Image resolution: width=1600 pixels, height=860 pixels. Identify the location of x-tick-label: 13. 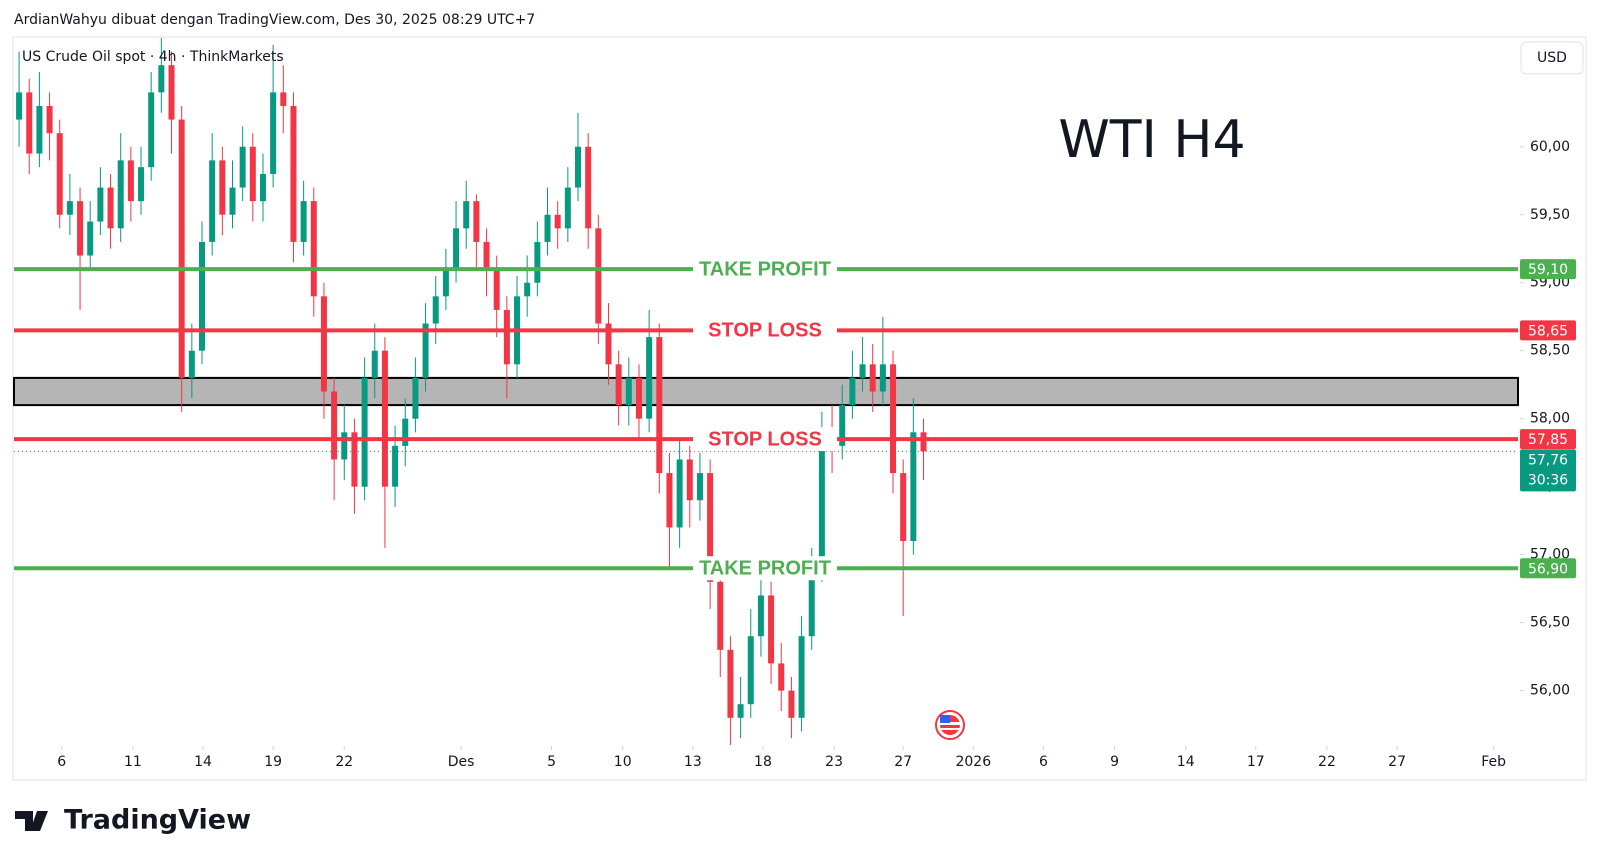
(693, 762).